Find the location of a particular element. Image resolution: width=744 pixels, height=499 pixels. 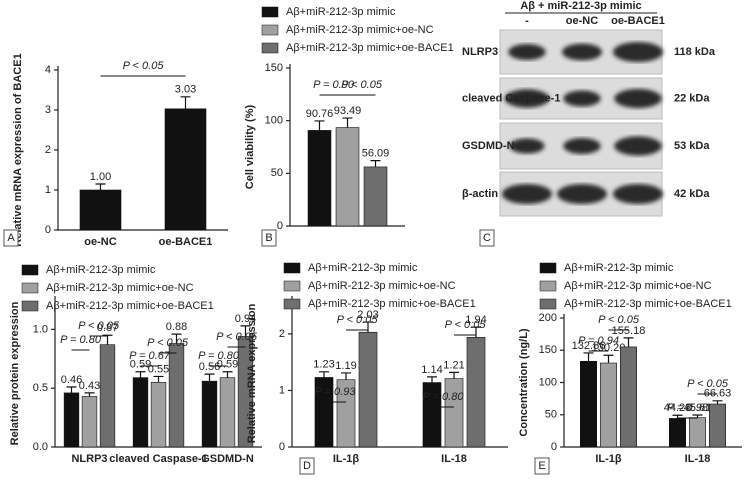

value-label: 0.87 is located at coordinates (107, 328).